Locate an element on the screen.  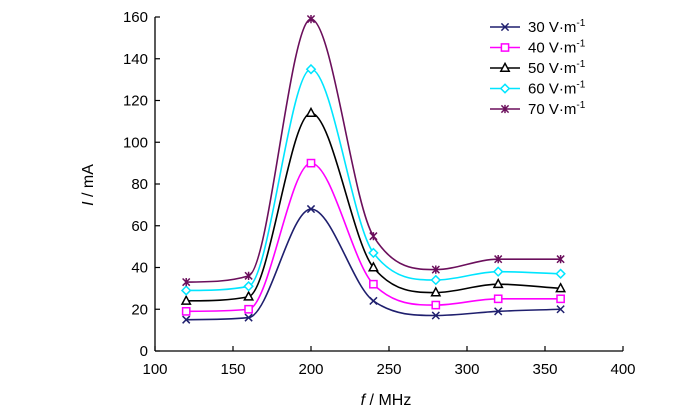
legend-item: 50 V·m-1 is located at coordinates (538, 68).